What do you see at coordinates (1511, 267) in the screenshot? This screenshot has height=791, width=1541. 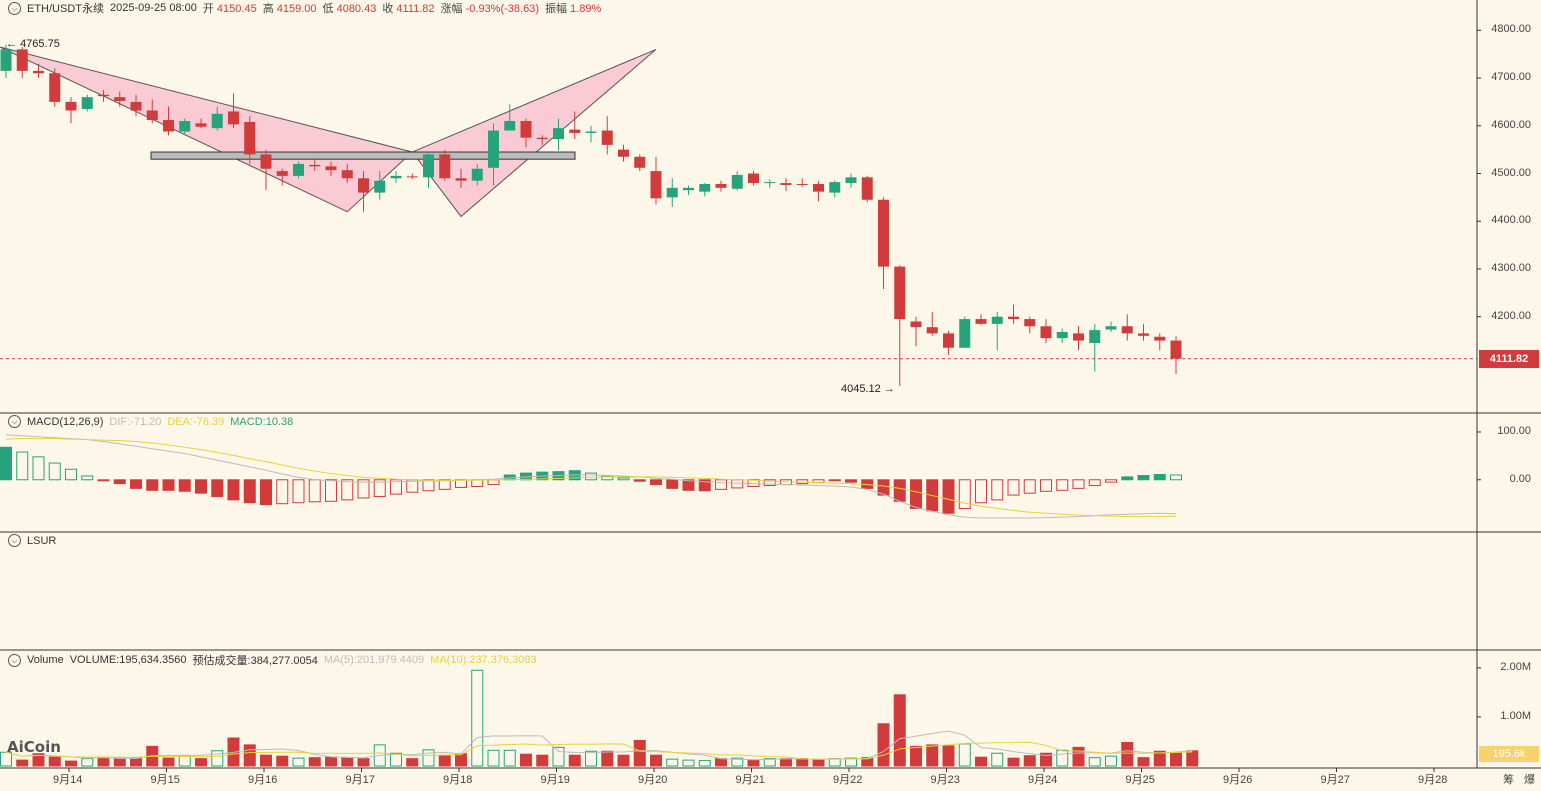 I see `price-tick-label: 4300.00` at bounding box center [1511, 267].